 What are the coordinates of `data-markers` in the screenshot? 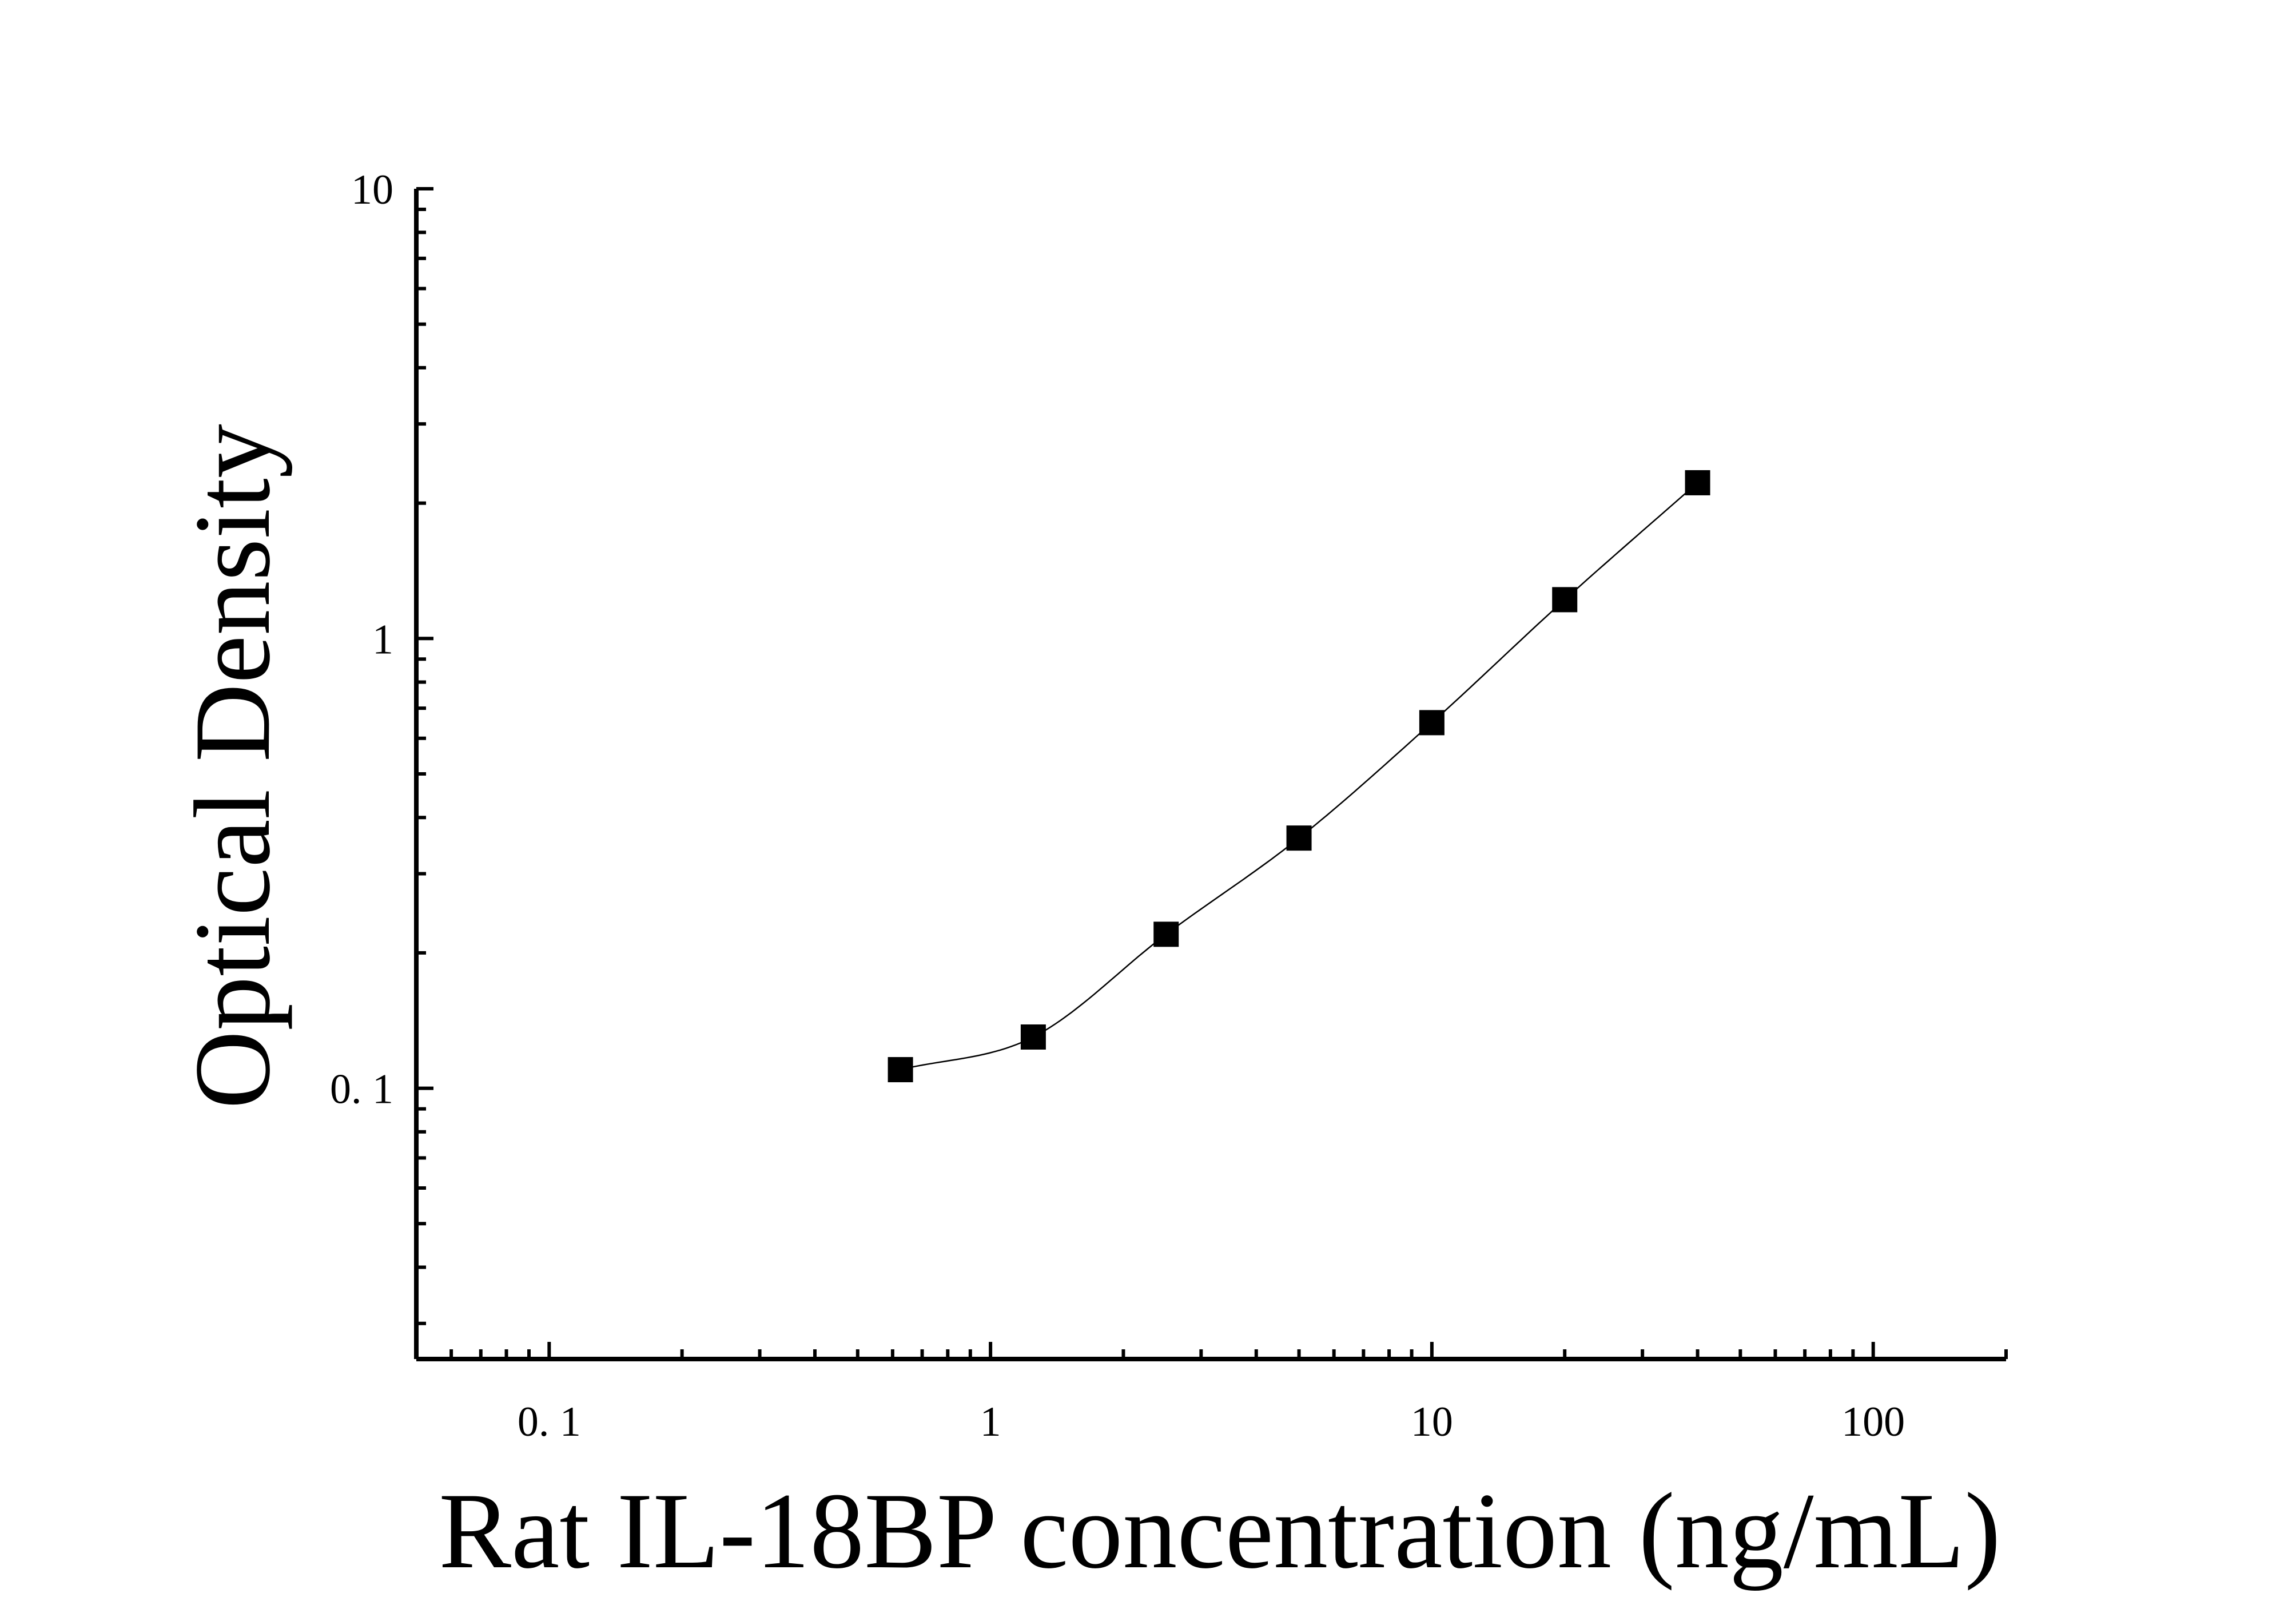 It's located at (1299, 776).